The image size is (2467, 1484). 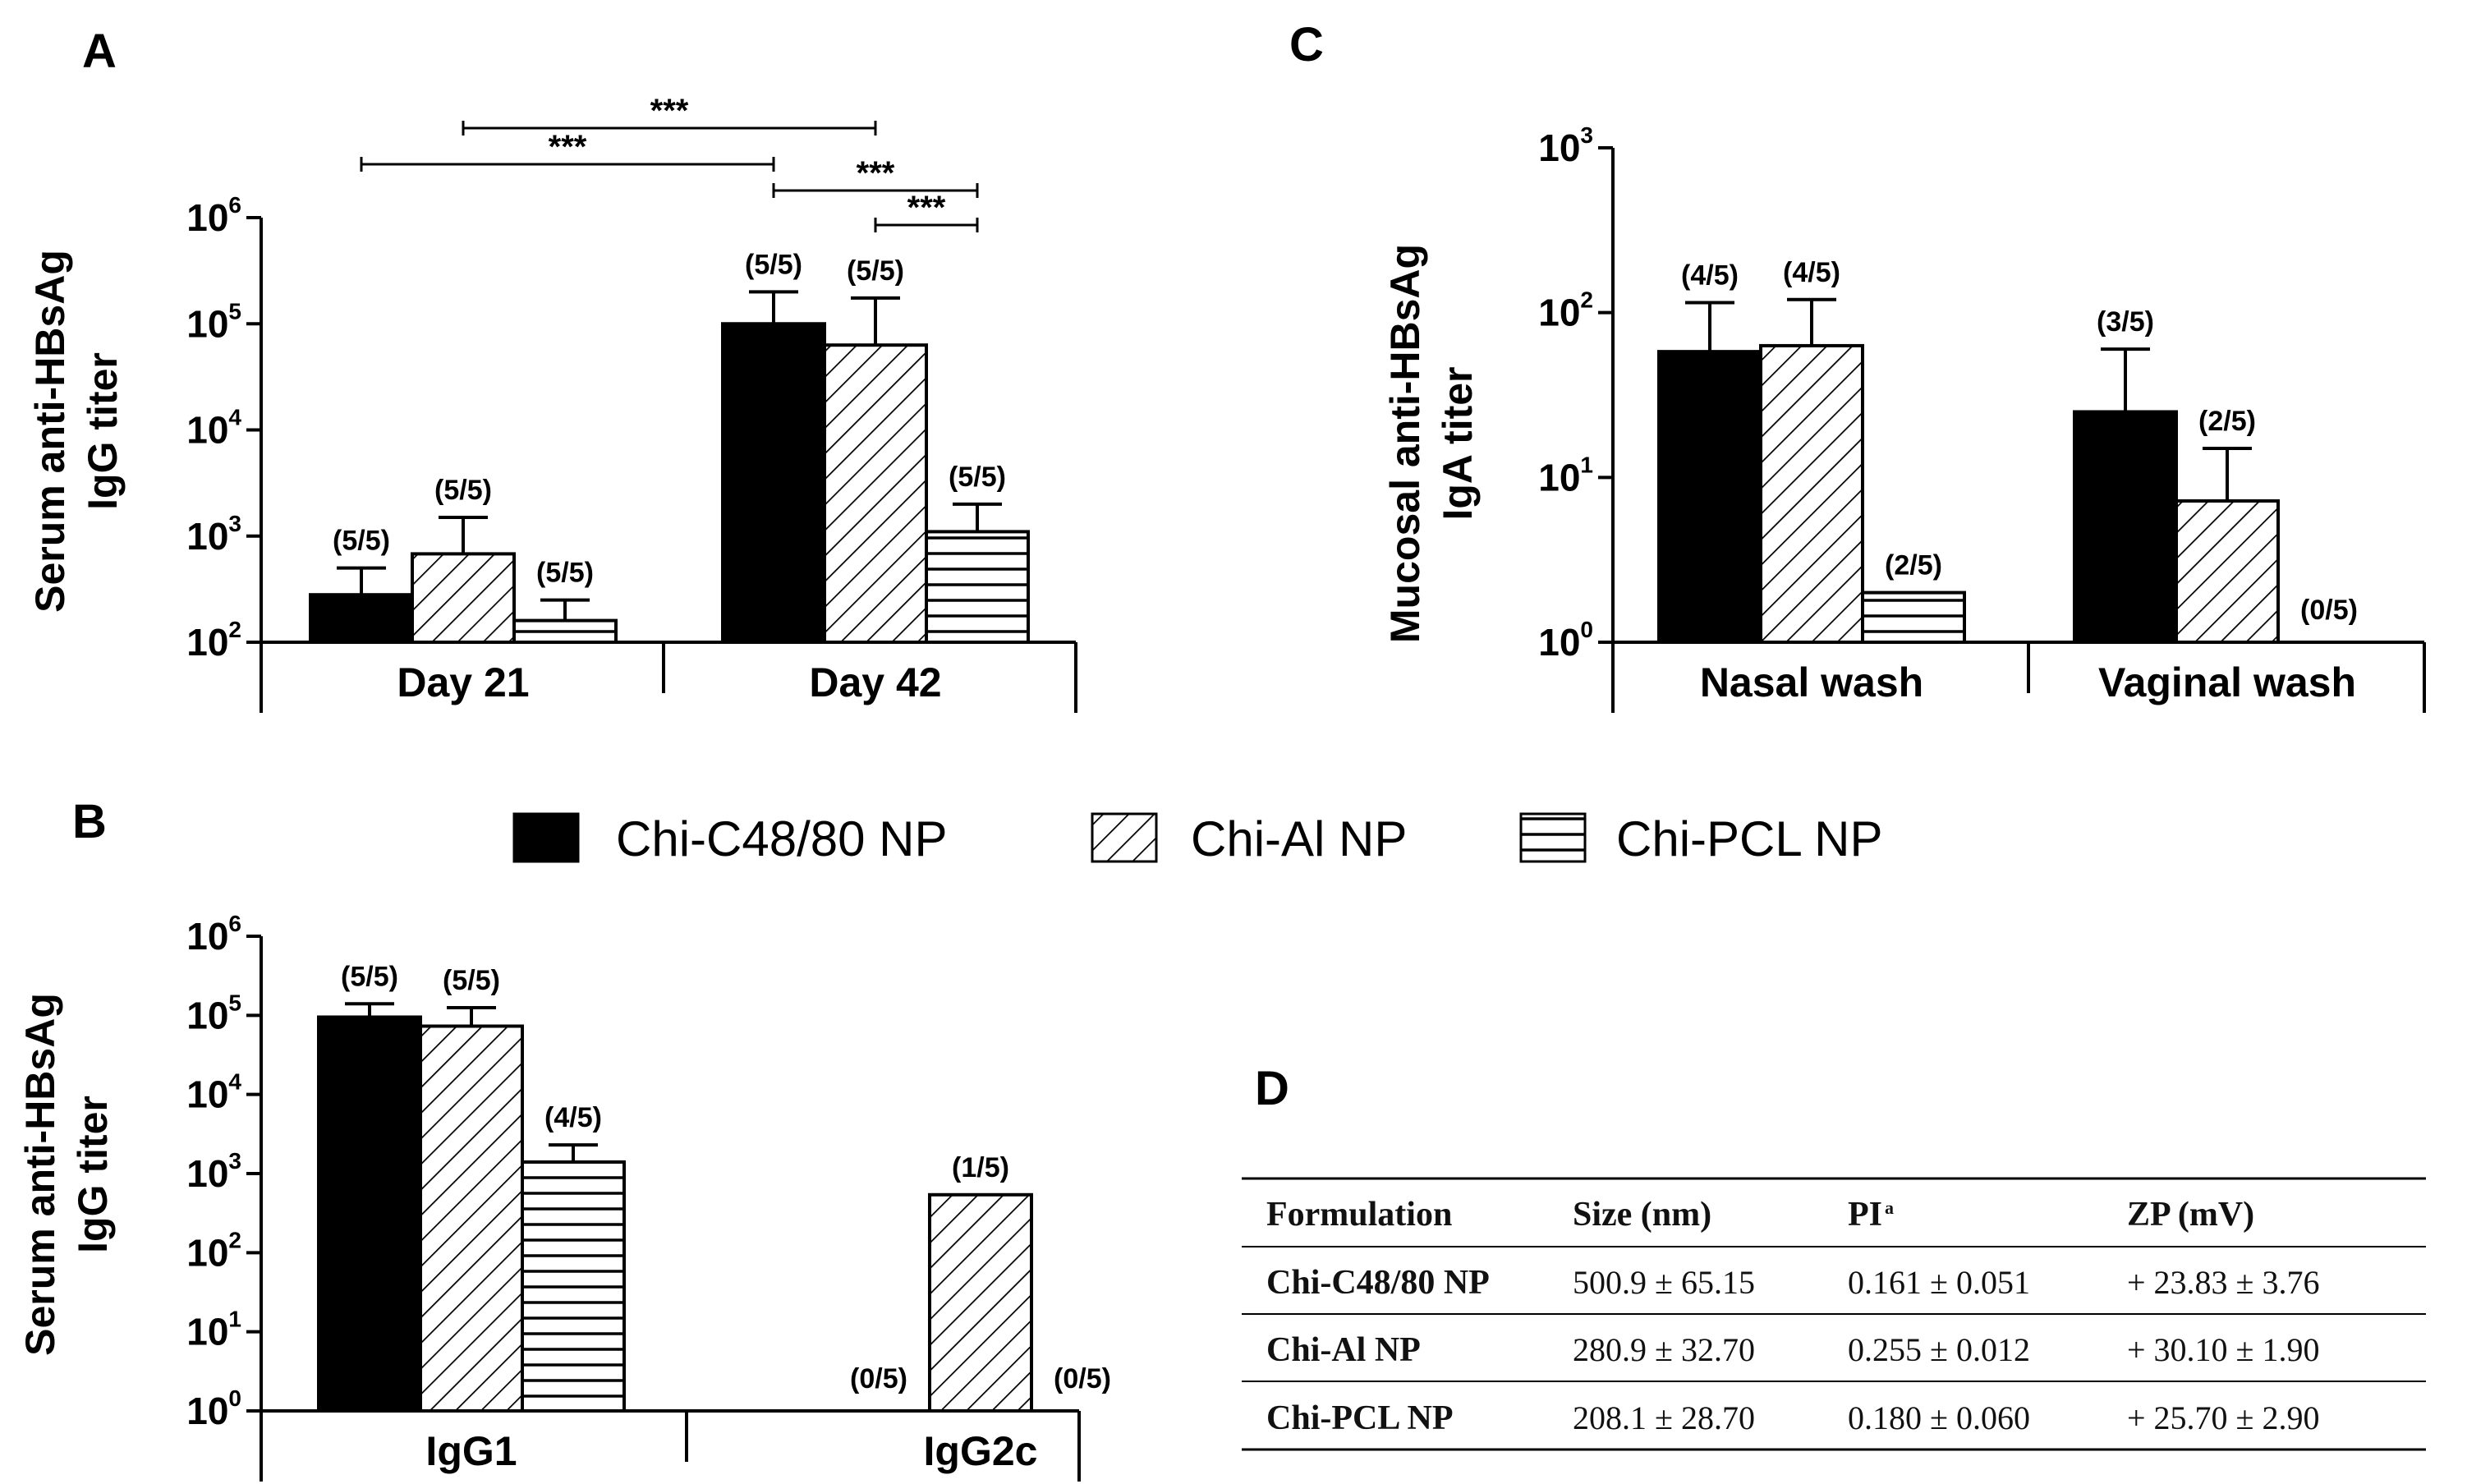 What do you see at coordinates (99, 52) in the screenshot?
I see `panel-letter-a: A` at bounding box center [99, 52].